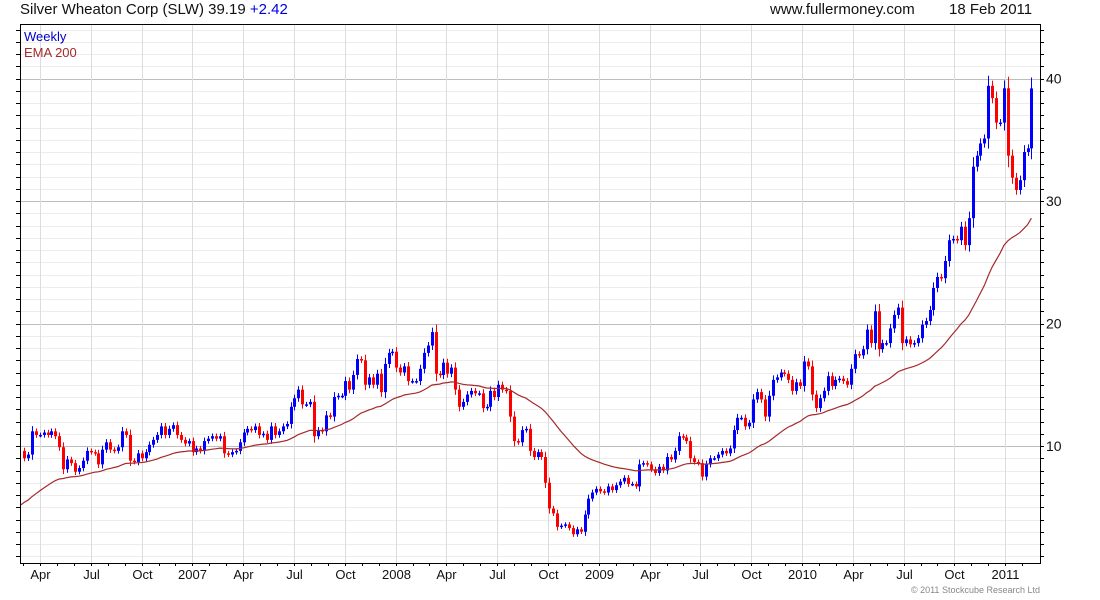 The height and width of the screenshot is (600, 1100). What do you see at coordinates (599, 574) in the screenshot?
I see `x-tick-label: 2009` at bounding box center [599, 574].